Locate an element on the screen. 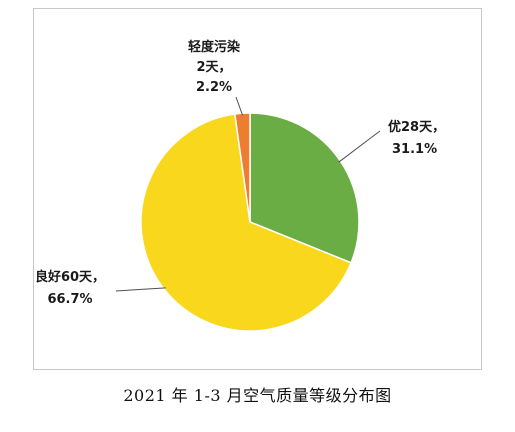 The height and width of the screenshot is (432, 515). slice-light-pollution is located at coordinates (242, 167).